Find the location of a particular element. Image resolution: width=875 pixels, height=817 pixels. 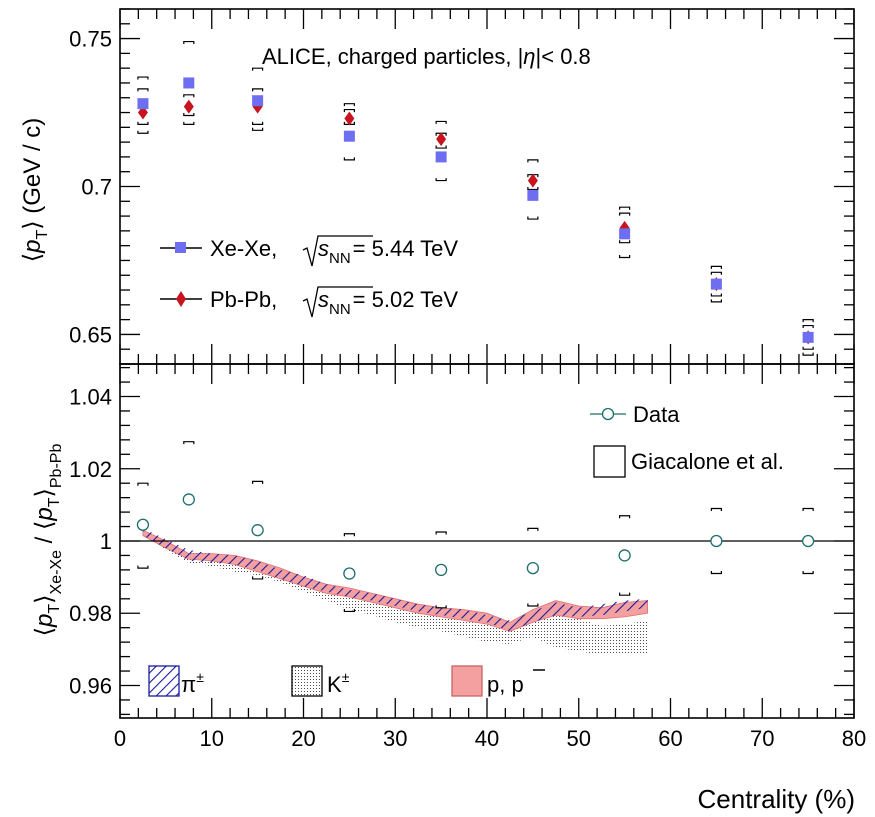

legend-label-model: Giacalone et al. is located at coordinates (707, 461).